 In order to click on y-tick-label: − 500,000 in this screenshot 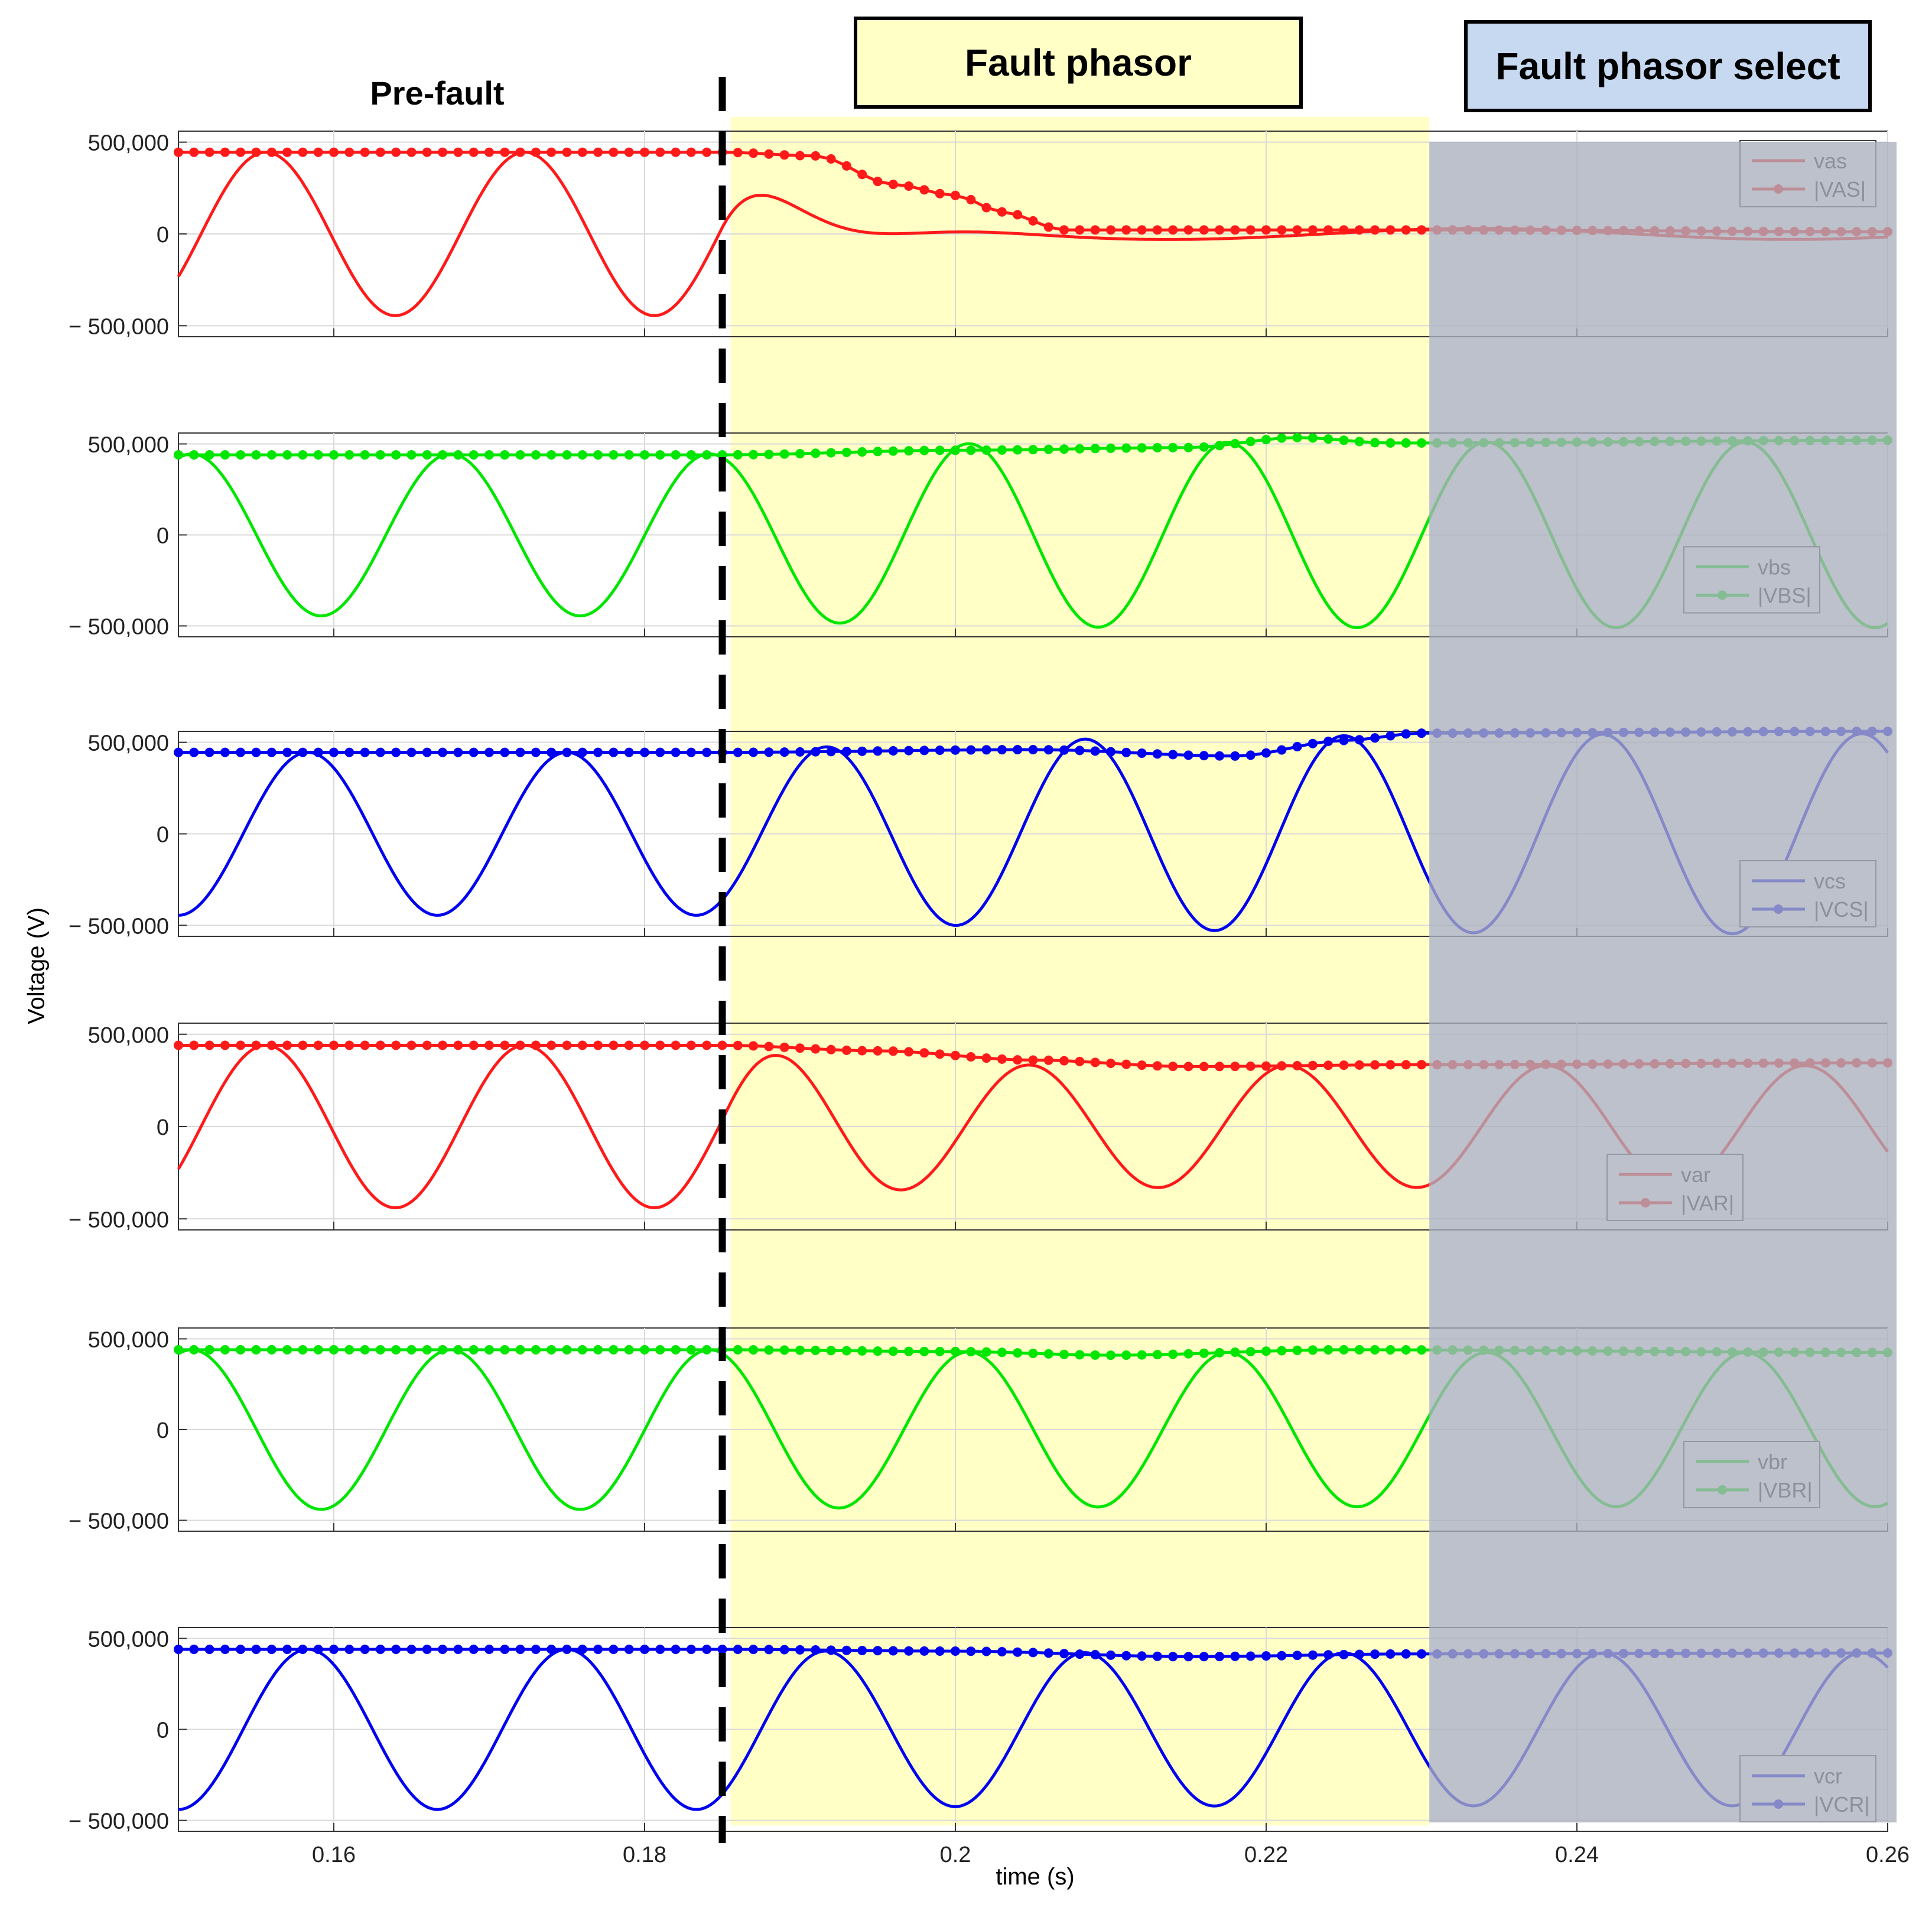, I will do `click(119, 927)`.